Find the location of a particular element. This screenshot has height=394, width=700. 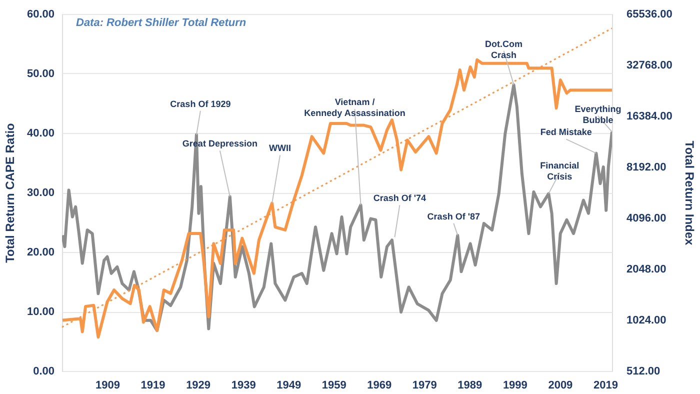

annotation: Fed Mistake is located at coordinates (566, 132).